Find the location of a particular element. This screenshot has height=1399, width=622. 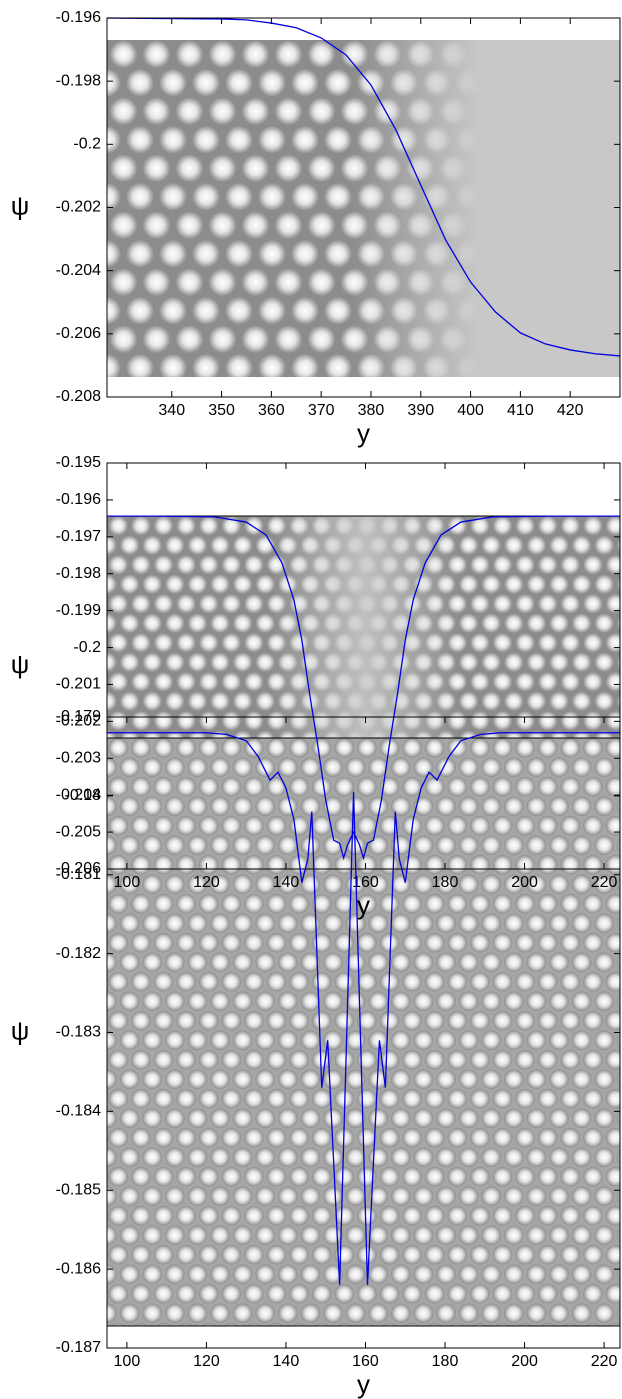

y-tick-label: -0.183 is located at coordinates (78, 1032).